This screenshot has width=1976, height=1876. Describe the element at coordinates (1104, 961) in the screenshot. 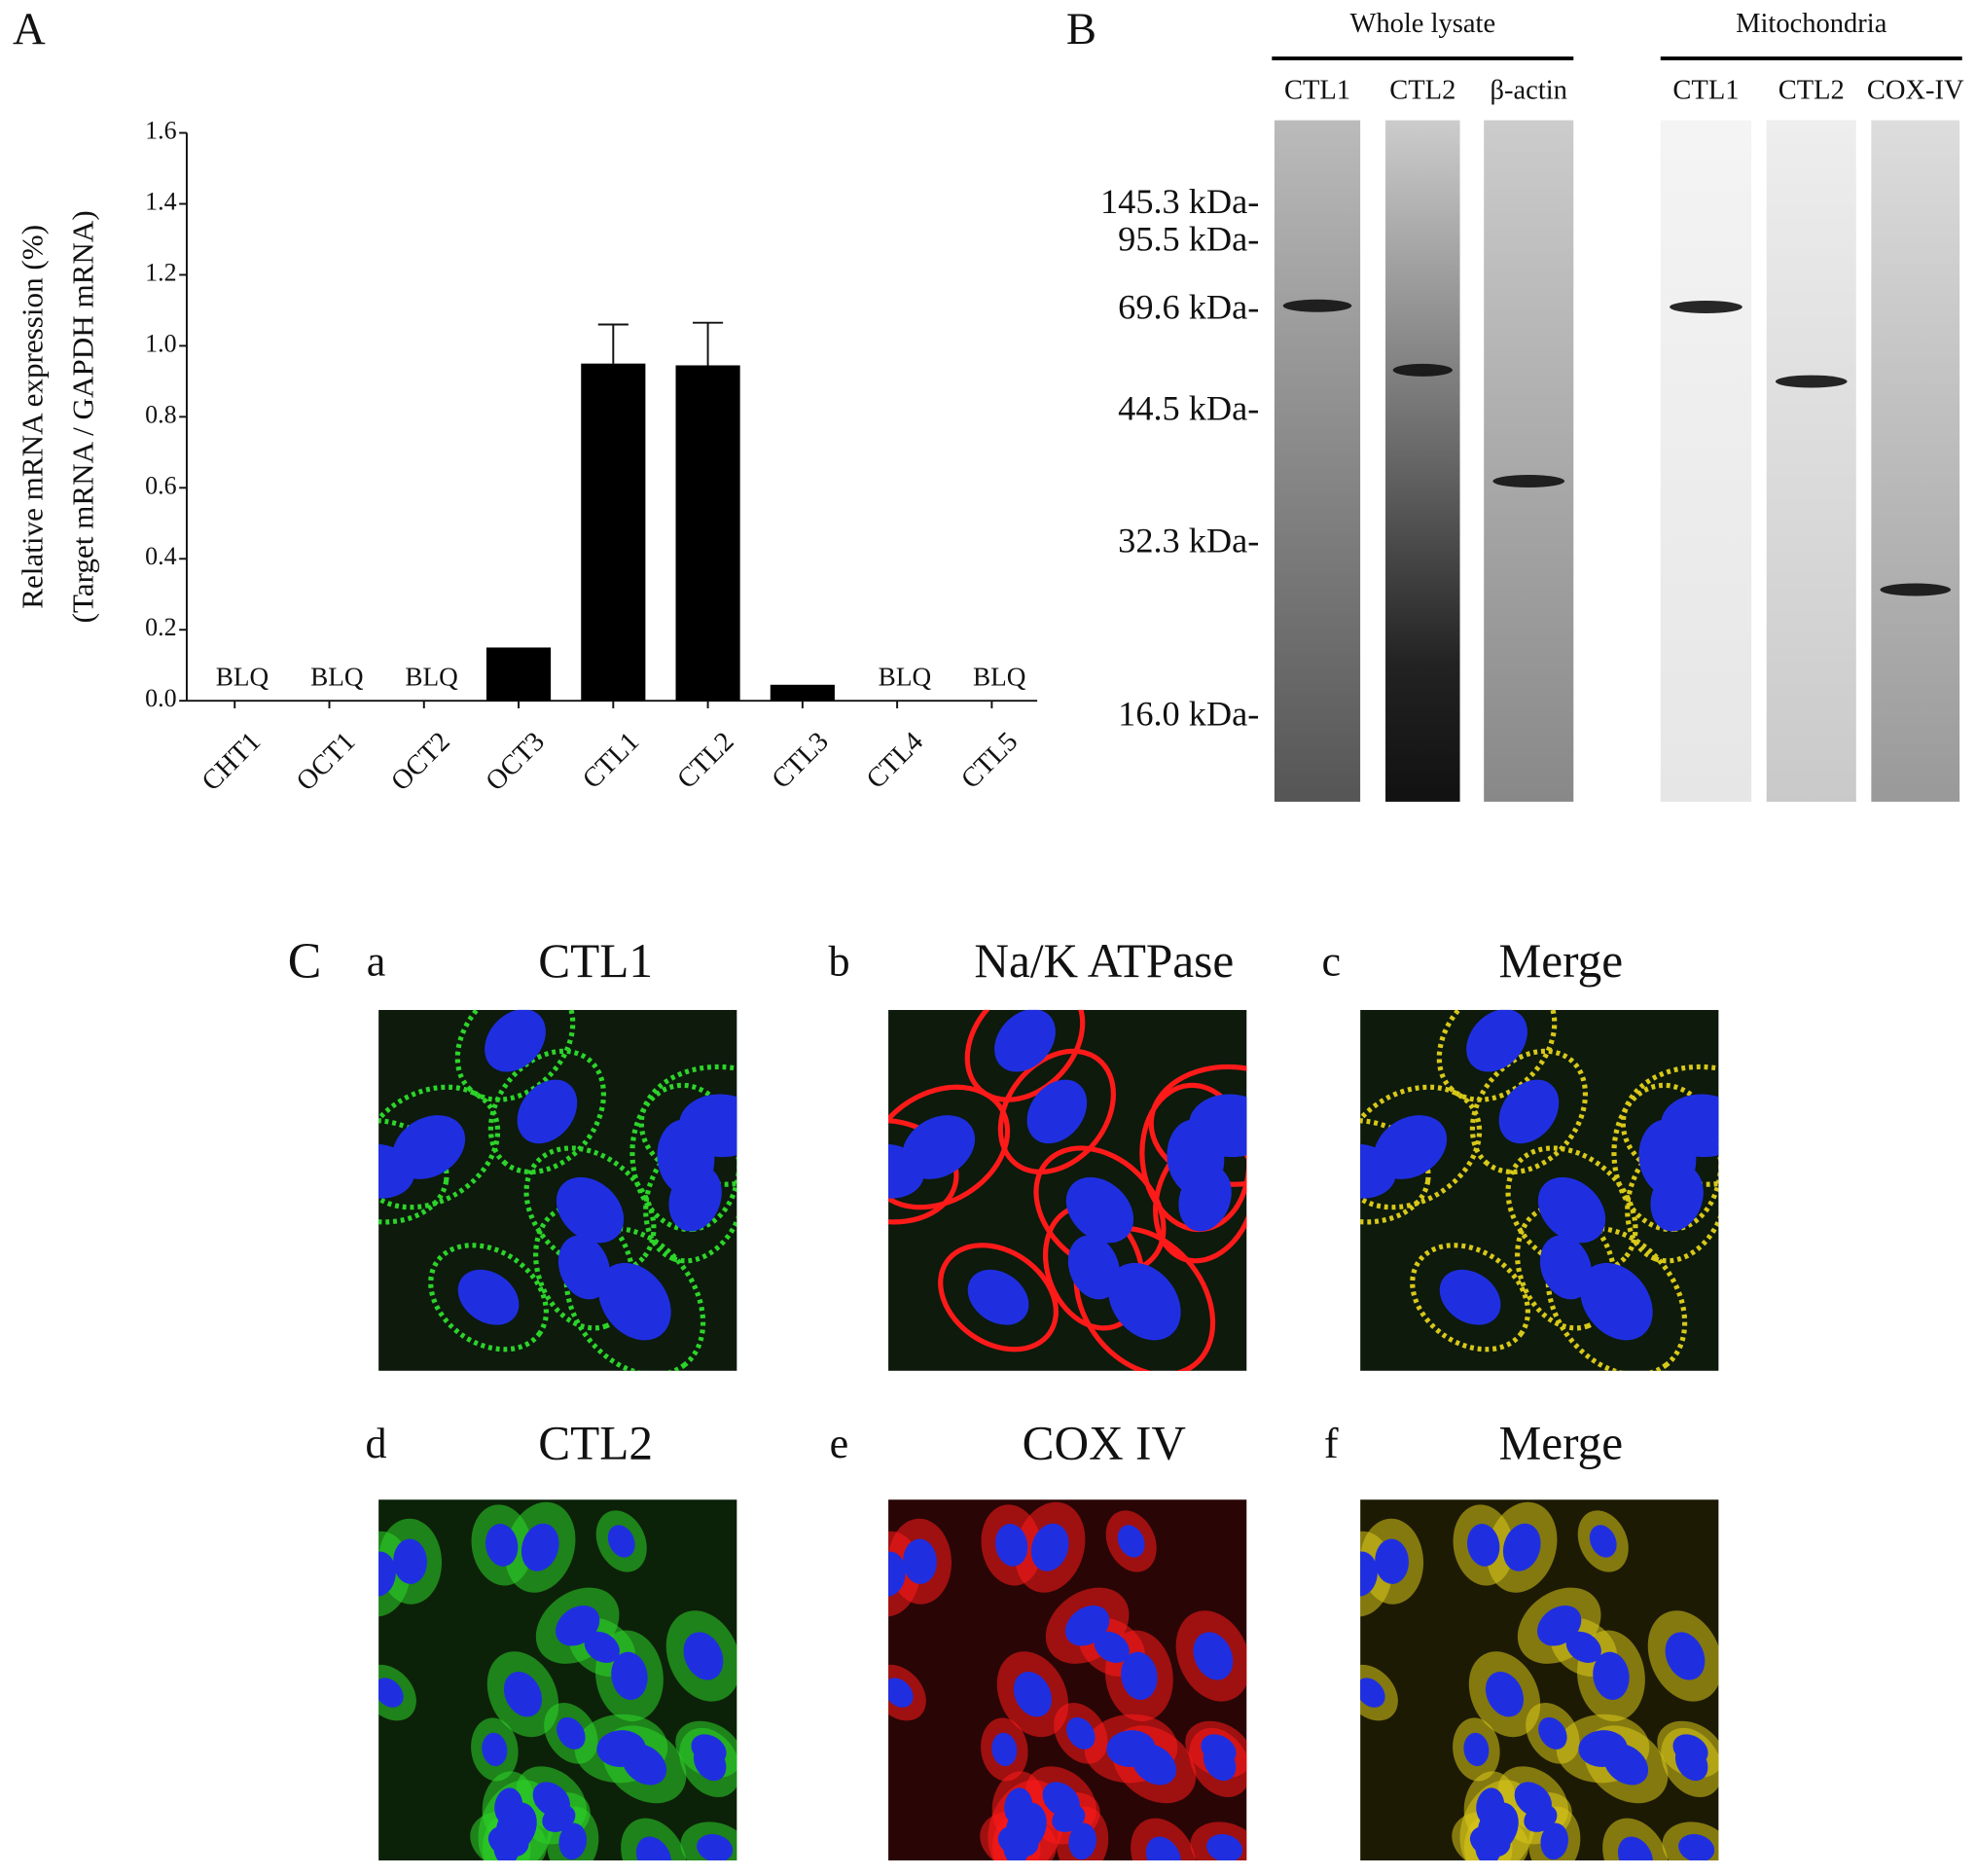

I see `image-title: Na/K ATPase` at that location.